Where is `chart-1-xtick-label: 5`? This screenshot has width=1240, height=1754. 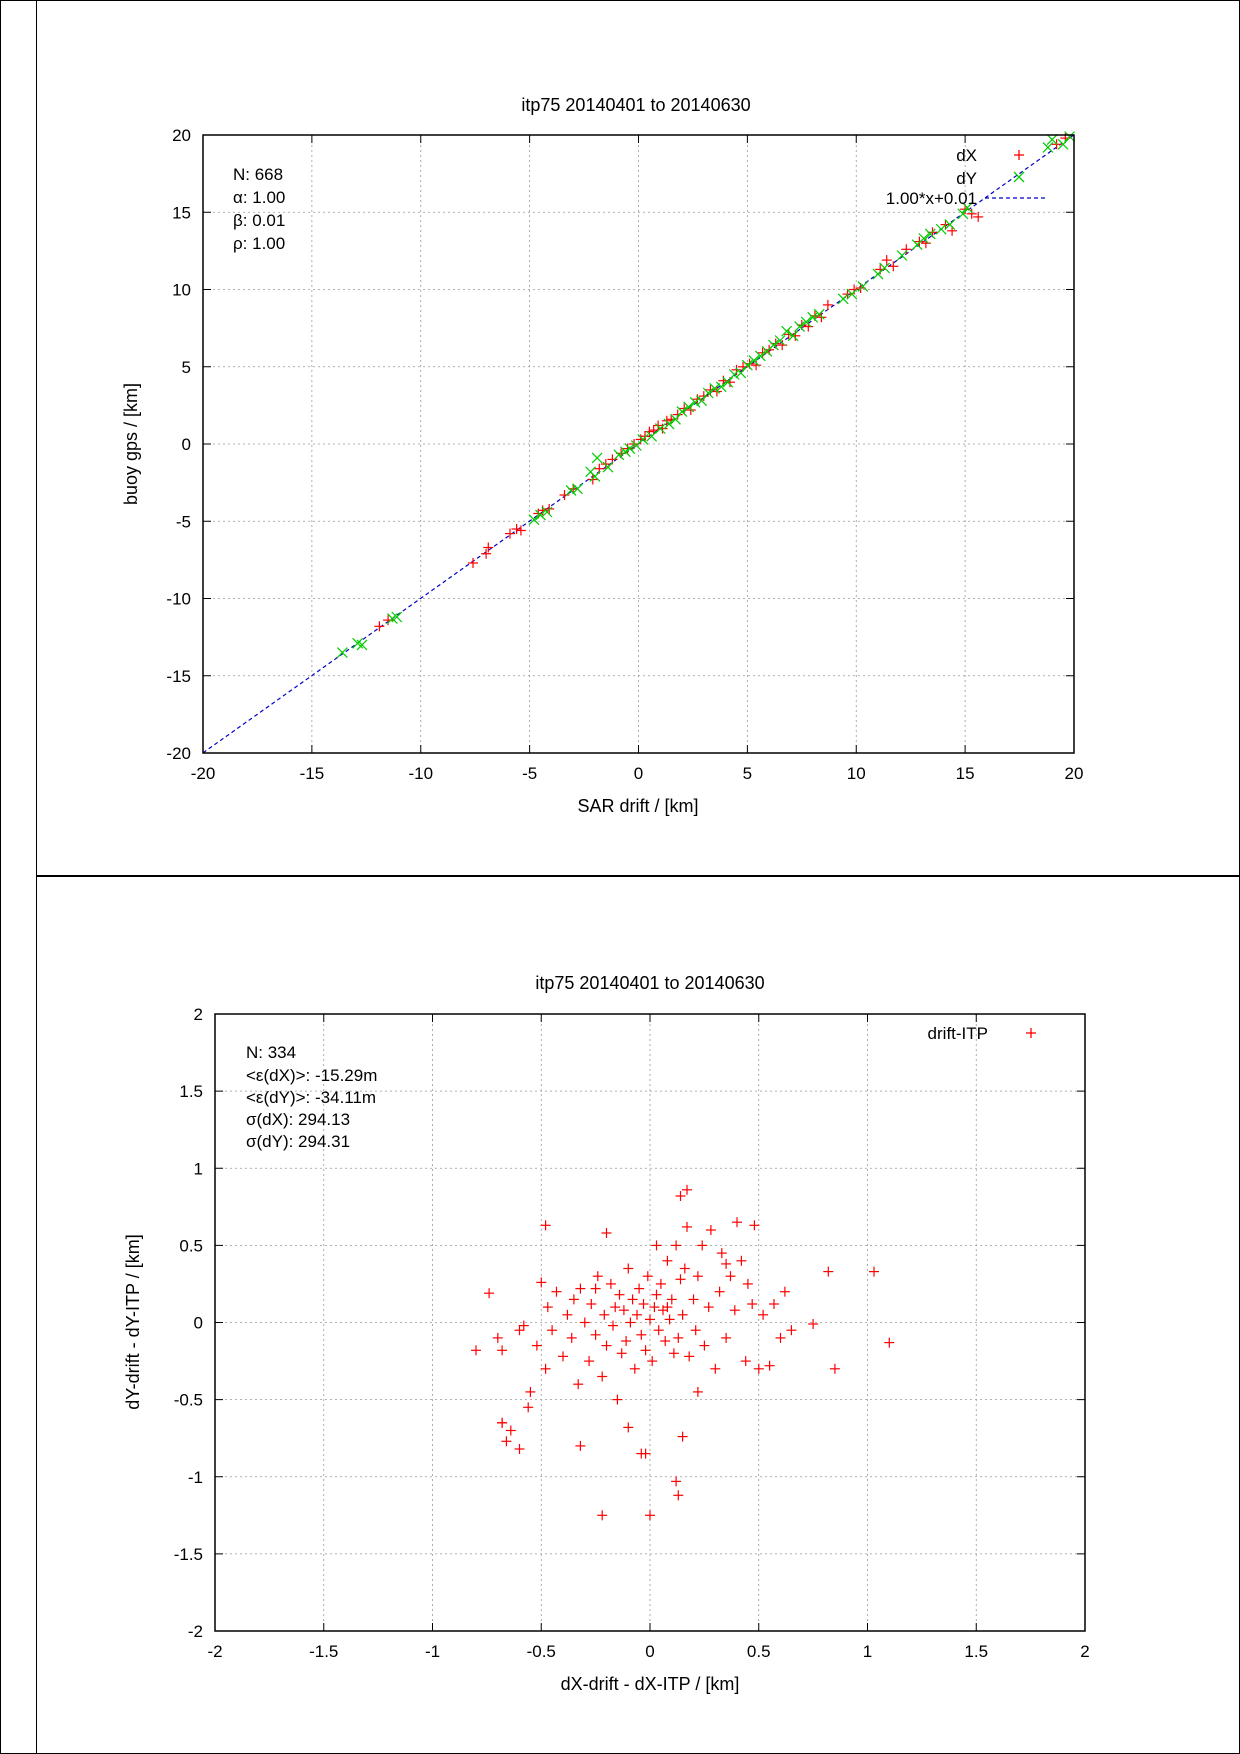 chart-1-xtick-label: 5 is located at coordinates (747, 773).